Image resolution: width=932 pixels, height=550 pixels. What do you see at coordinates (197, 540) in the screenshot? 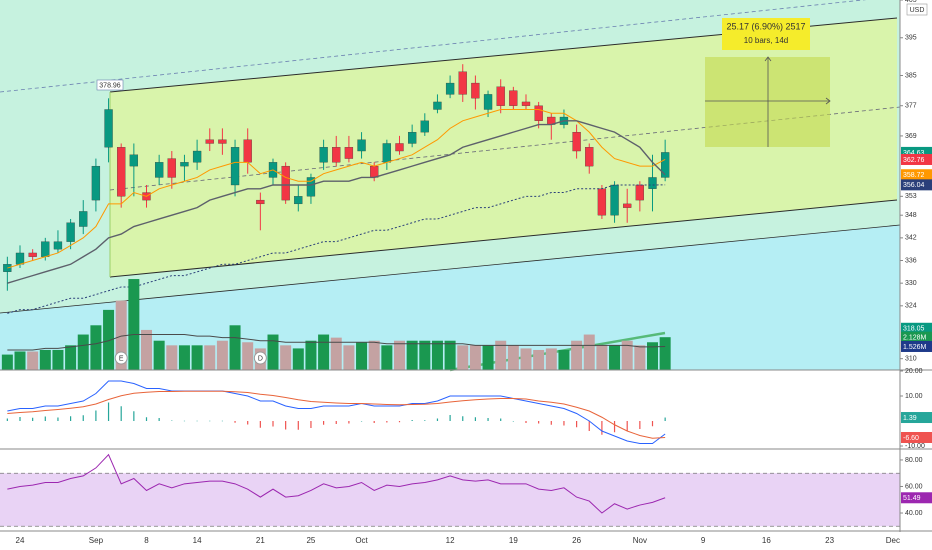
I see `x-tick-label: 14` at bounding box center [197, 540].